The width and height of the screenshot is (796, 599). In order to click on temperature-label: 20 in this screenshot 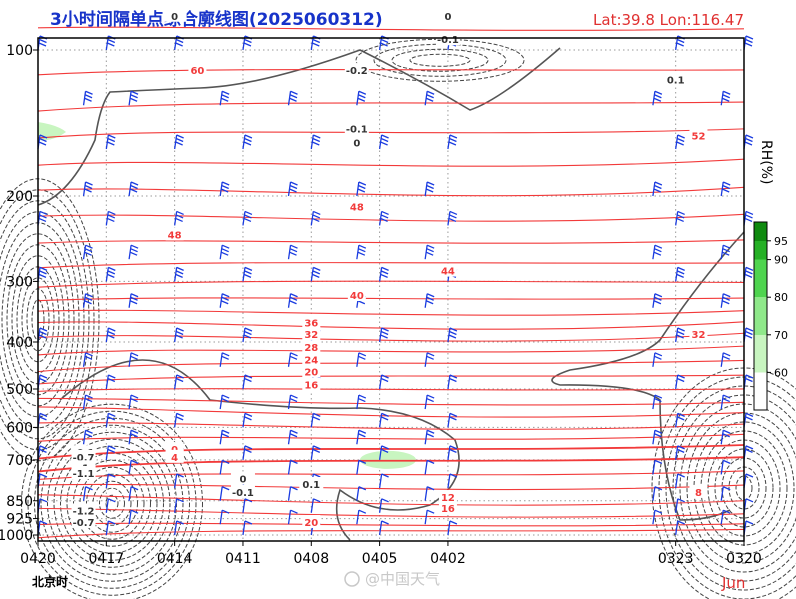, I will do `click(311, 523)`.